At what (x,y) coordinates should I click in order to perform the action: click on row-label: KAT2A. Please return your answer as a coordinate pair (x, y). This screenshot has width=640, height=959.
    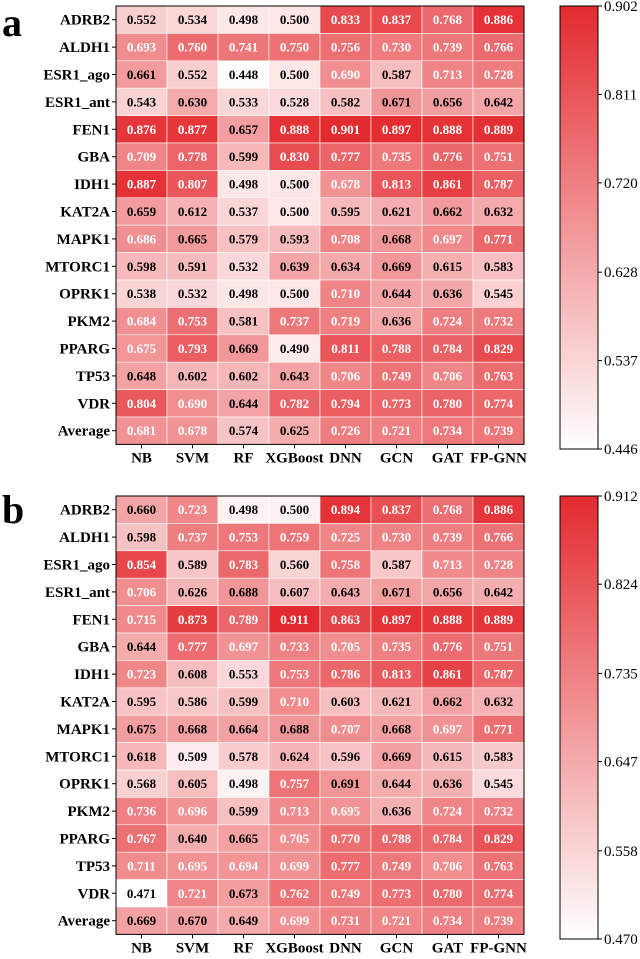
    Looking at the image, I should click on (85, 213).